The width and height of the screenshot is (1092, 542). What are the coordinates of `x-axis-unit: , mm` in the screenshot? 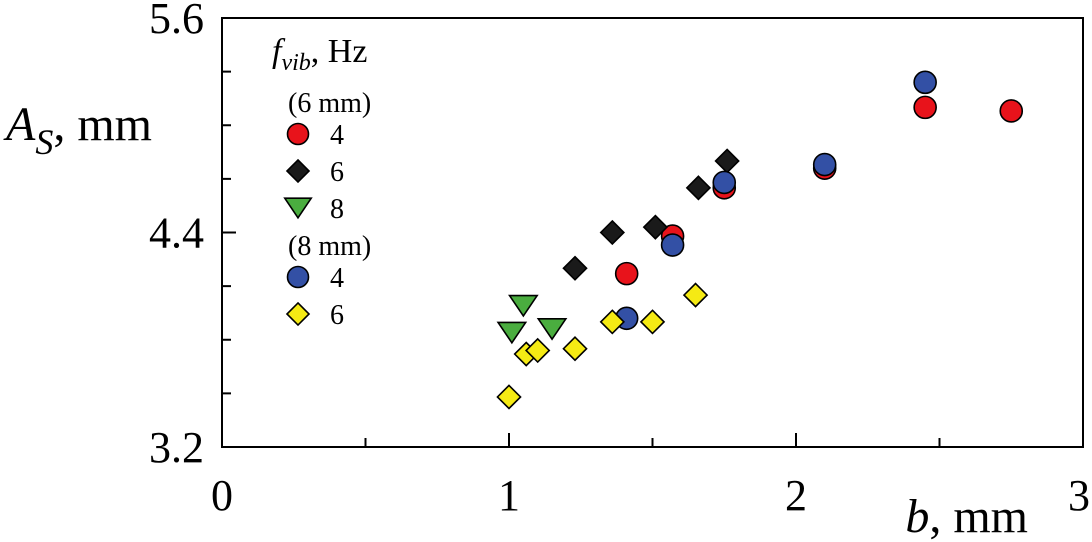 It's located at (978, 516).